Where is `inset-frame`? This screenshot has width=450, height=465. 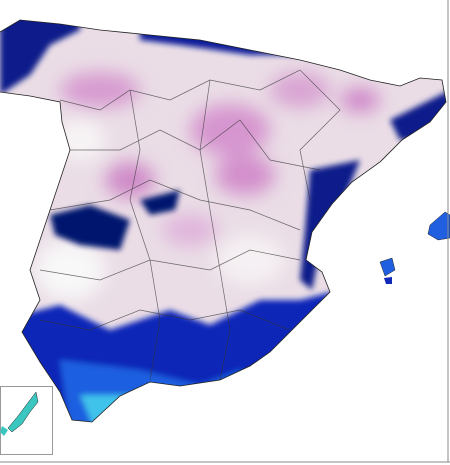
inset-frame is located at coordinates (26, 420).